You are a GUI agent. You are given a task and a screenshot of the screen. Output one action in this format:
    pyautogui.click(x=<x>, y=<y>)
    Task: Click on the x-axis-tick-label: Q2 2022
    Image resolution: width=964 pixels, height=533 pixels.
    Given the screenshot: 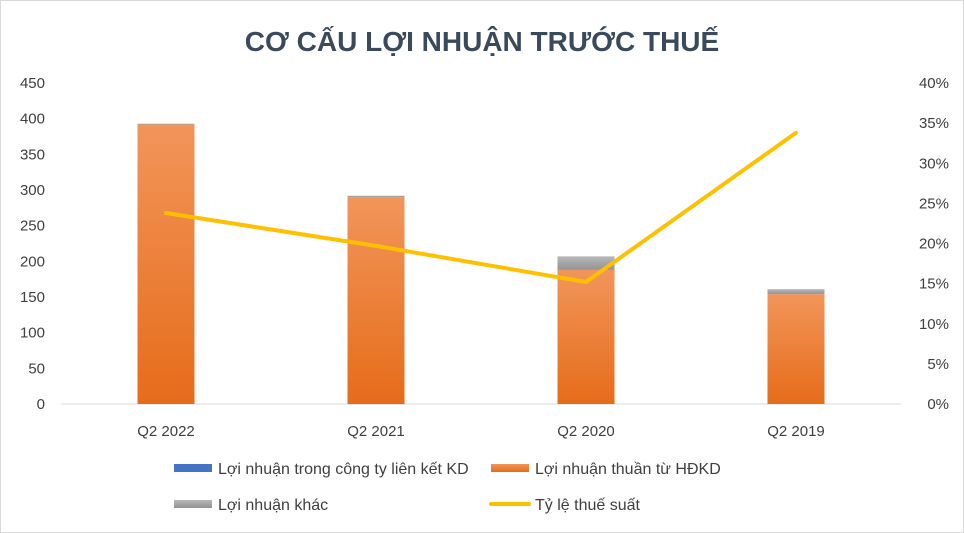 What is the action you would take?
    pyautogui.click(x=166, y=431)
    